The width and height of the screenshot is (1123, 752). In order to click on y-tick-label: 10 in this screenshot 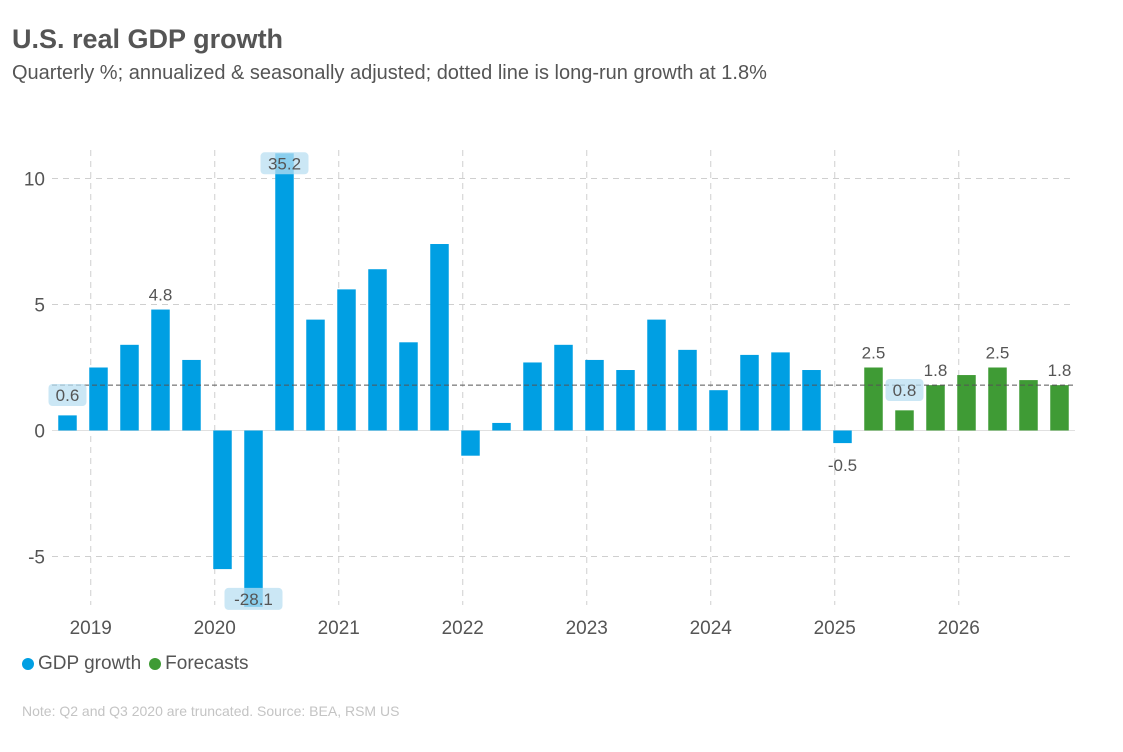, I will do `click(34, 180)`.